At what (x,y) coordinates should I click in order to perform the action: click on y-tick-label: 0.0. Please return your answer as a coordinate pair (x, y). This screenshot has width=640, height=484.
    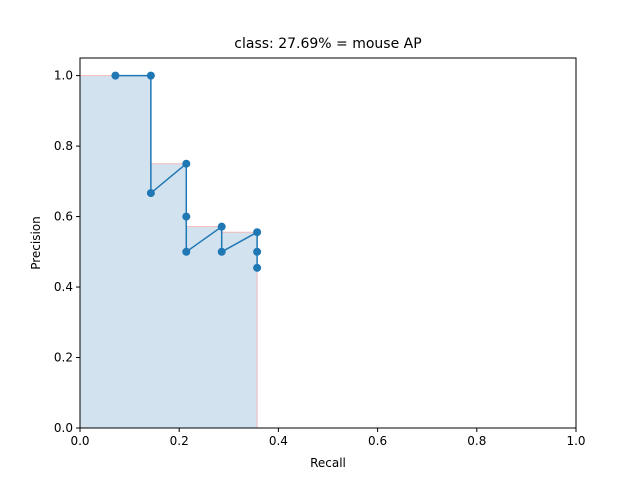
    Looking at the image, I should click on (63, 428).